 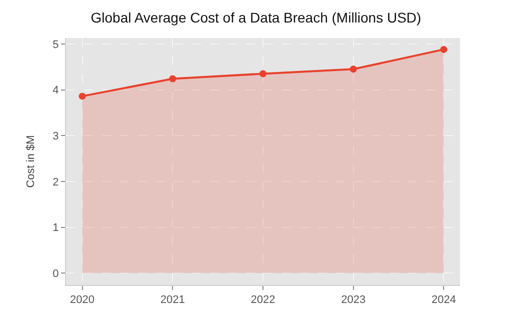 What do you see at coordinates (31, 161) in the screenshot?
I see `y-axis-title: Cost in $M` at bounding box center [31, 161].